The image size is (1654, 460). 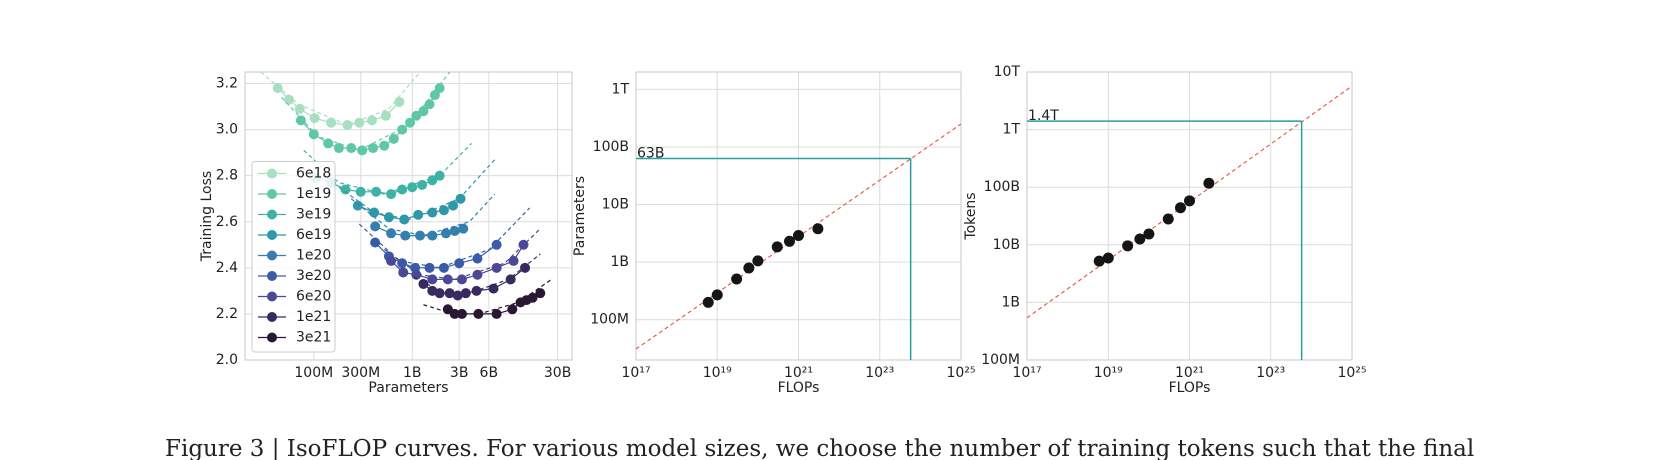 What do you see at coordinates (1012, 130) in the screenshot?
I see `y-tick-label: 1T` at bounding box center [1012, 130].